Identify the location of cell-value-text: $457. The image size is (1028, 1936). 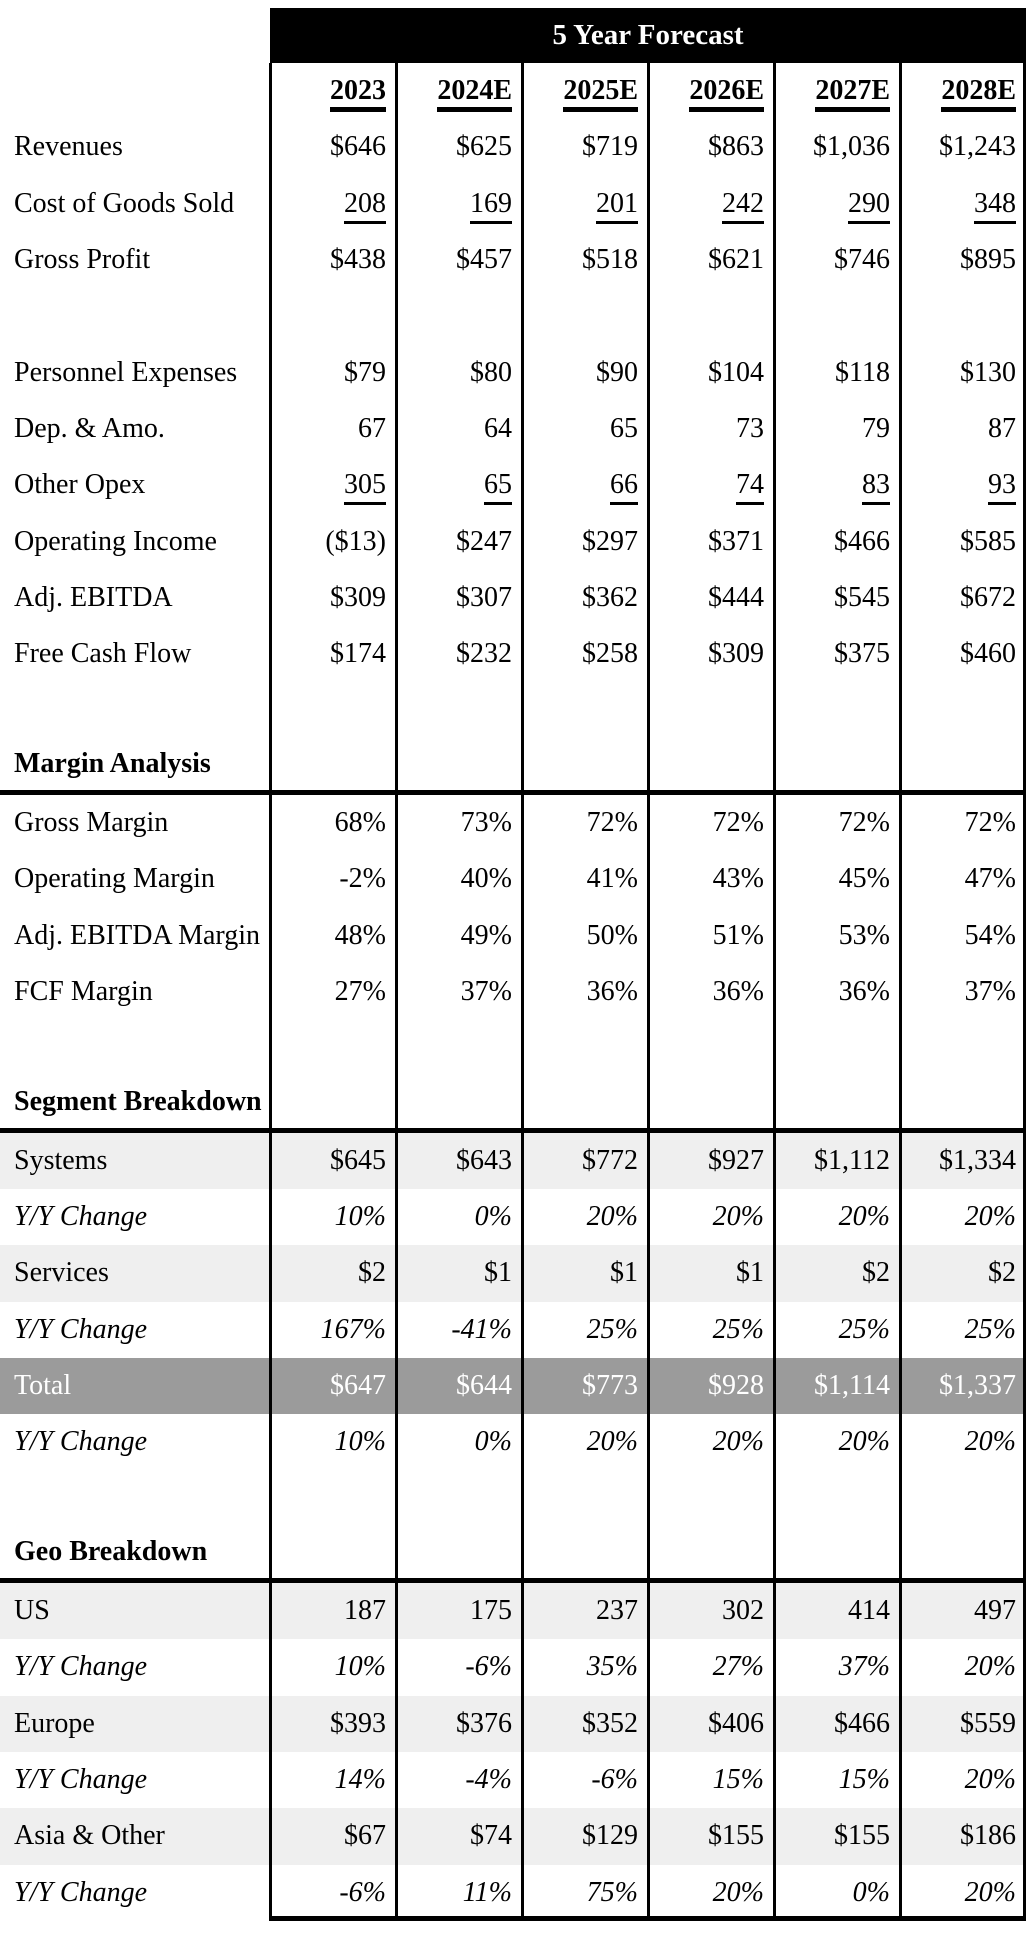
(484, 260).